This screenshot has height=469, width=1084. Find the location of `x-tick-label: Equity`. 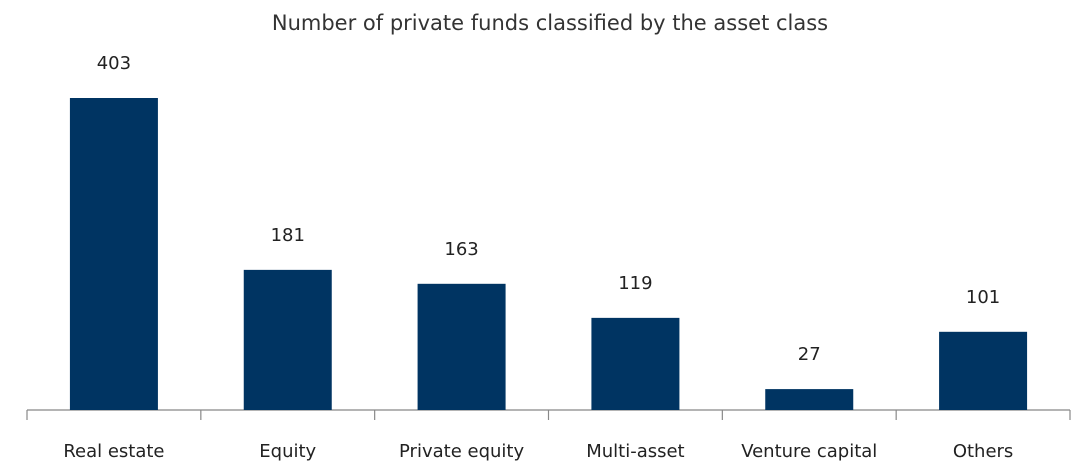

x-tick-label: Equity is located at coordinates (287, 451).